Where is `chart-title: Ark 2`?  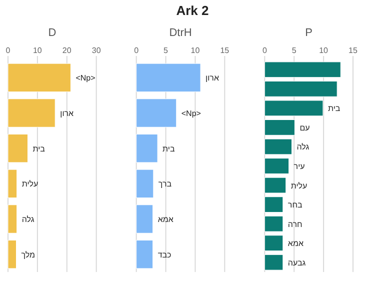 chart-title: Ark 2 is located at coordinates (192, 10).